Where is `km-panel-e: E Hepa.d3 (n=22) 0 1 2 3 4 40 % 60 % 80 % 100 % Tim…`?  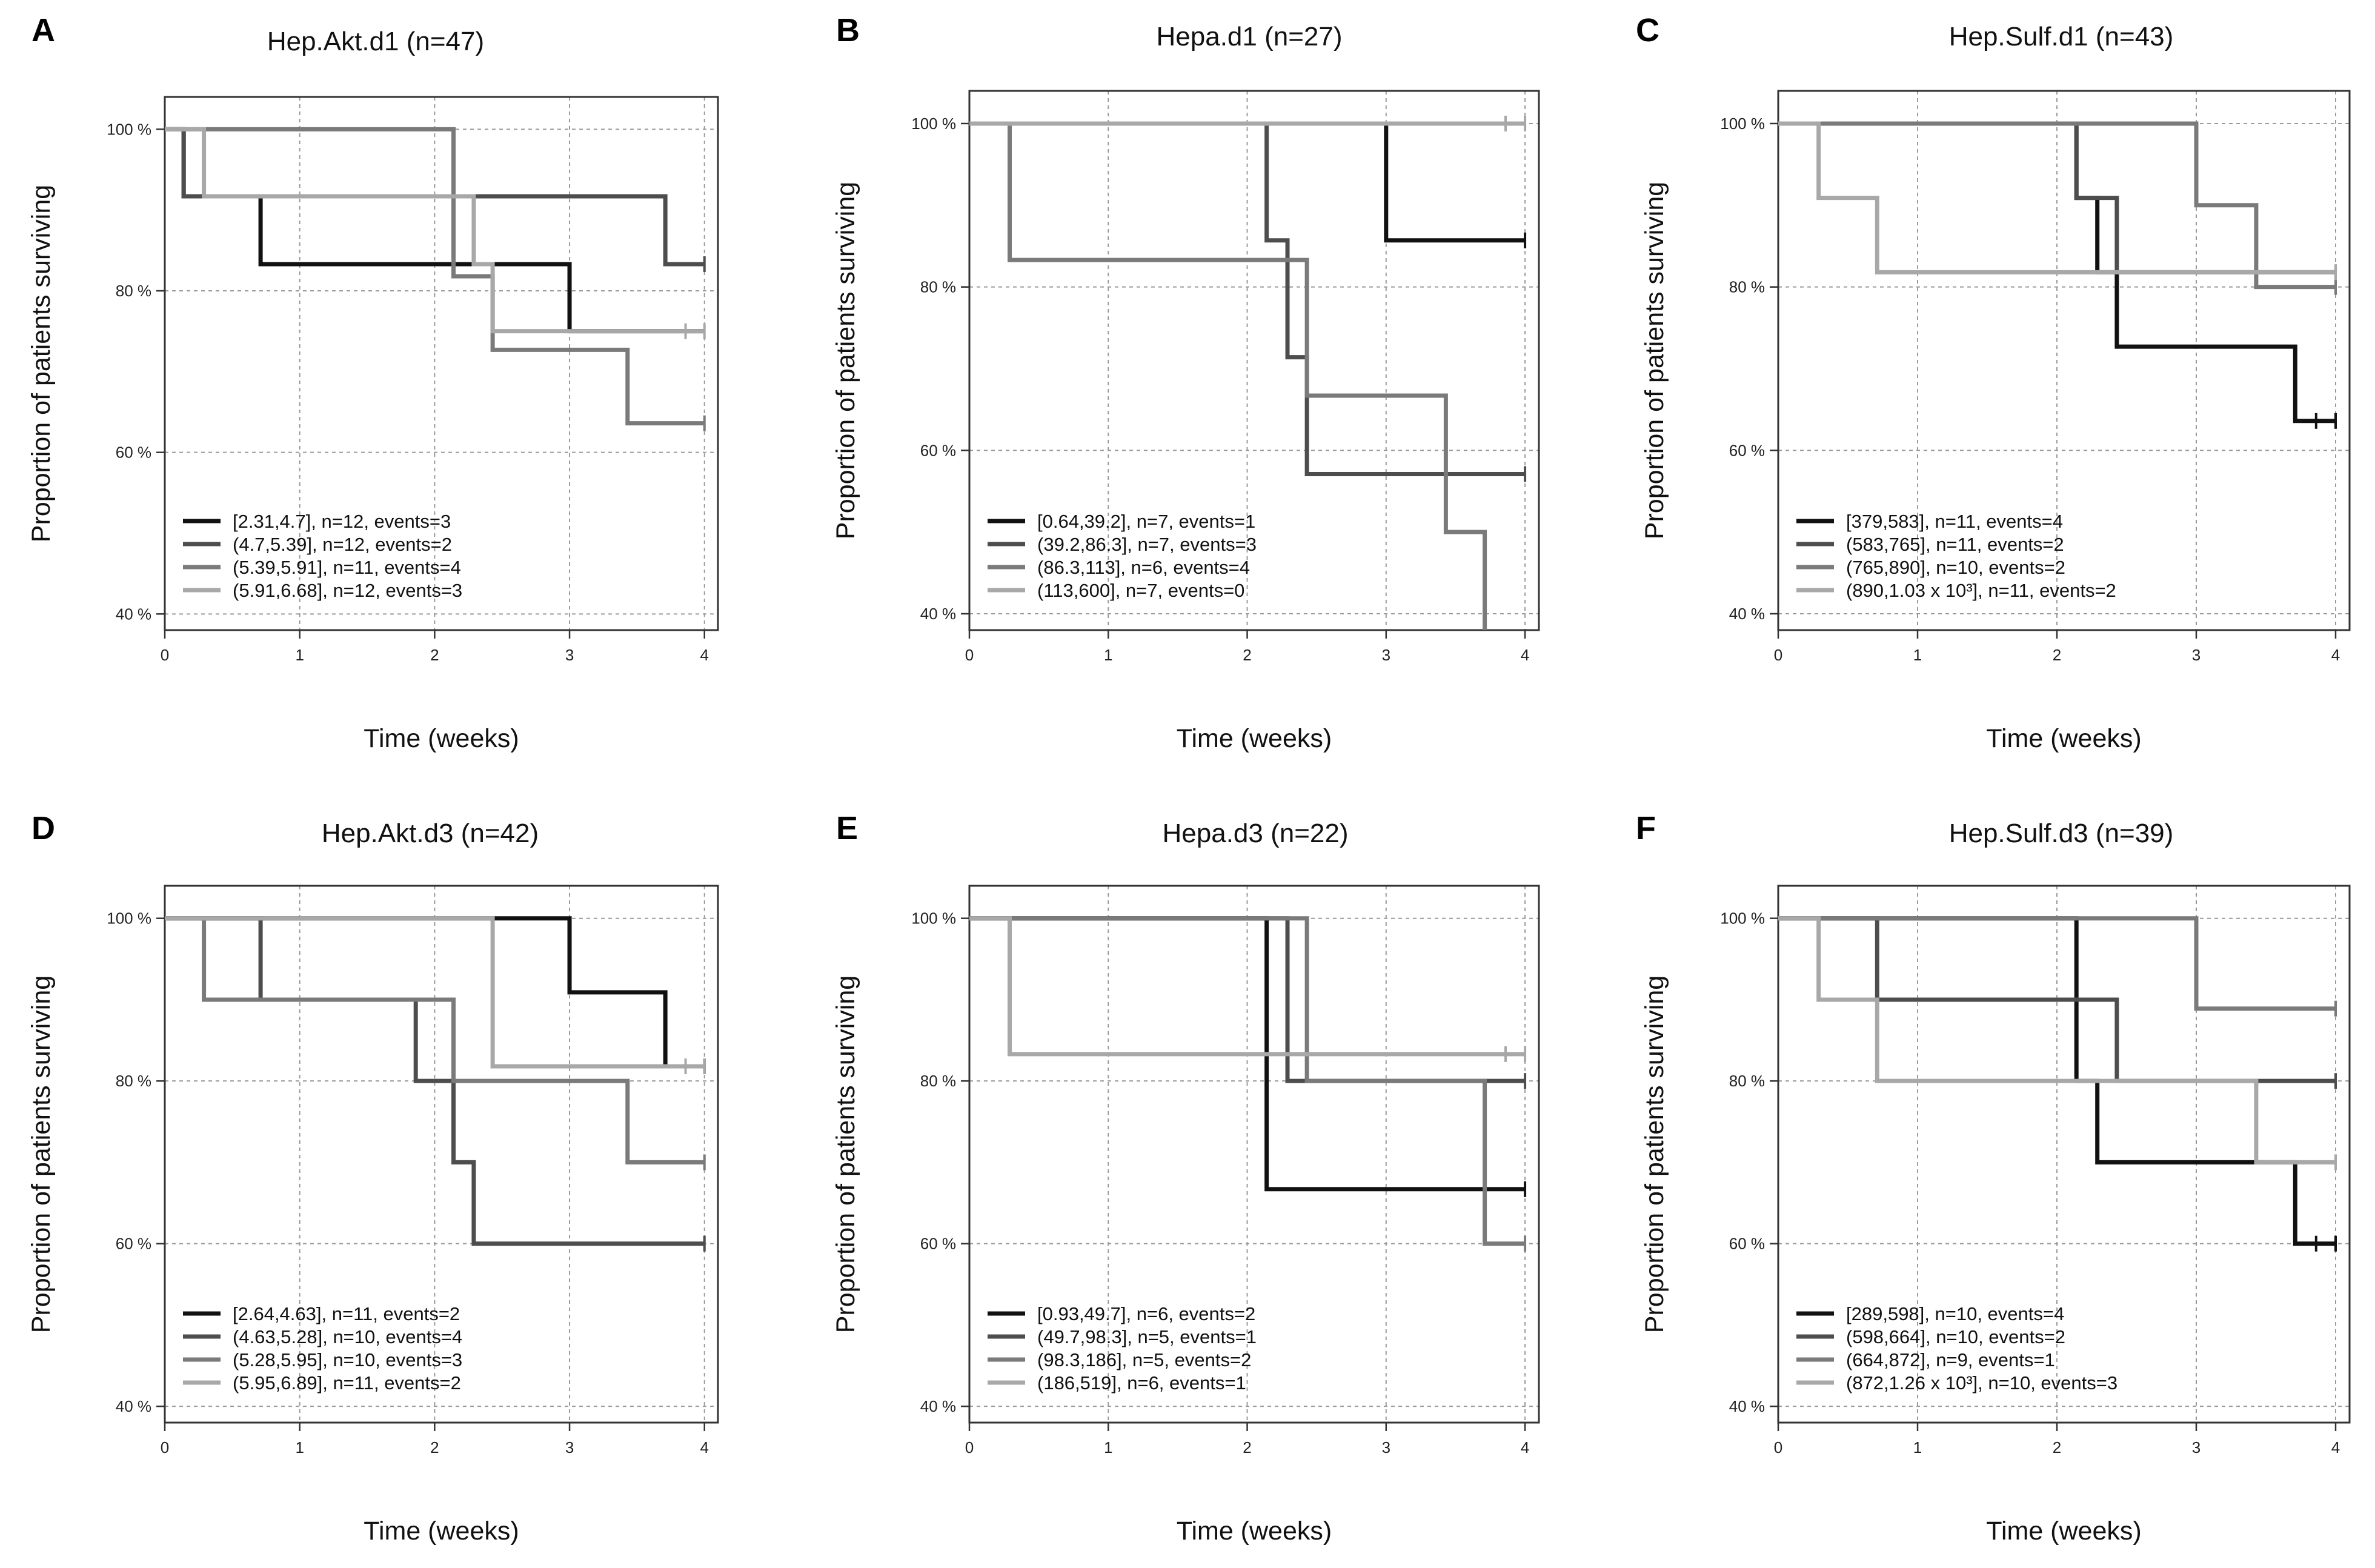
km-panel-e: E Hepa.d3 (n=22) 0 1 2 3 4 40 % 60 % 80 % 100 % Tim… is located at coordinates (1185, 1178).